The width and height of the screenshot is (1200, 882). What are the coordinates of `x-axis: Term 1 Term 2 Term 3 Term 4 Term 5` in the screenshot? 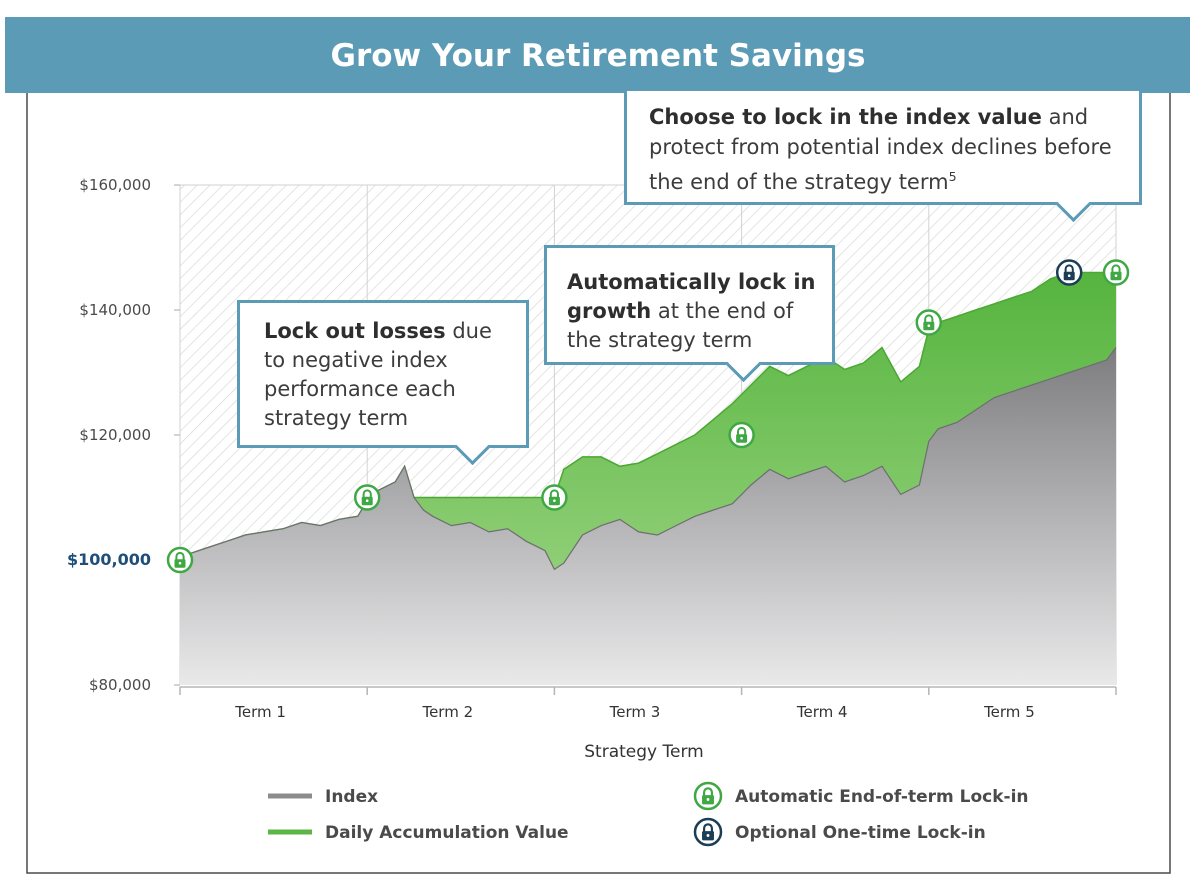 It's located at (648, 703).